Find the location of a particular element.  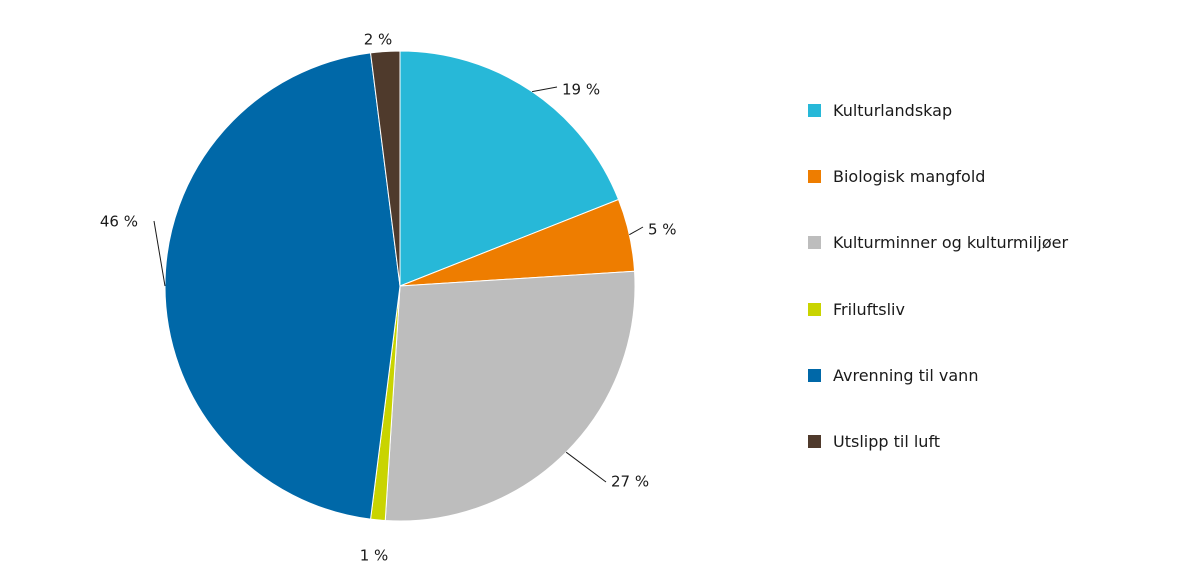

data-label-biologisk-mangfold: 5 % is located at coordinates (662, 230).